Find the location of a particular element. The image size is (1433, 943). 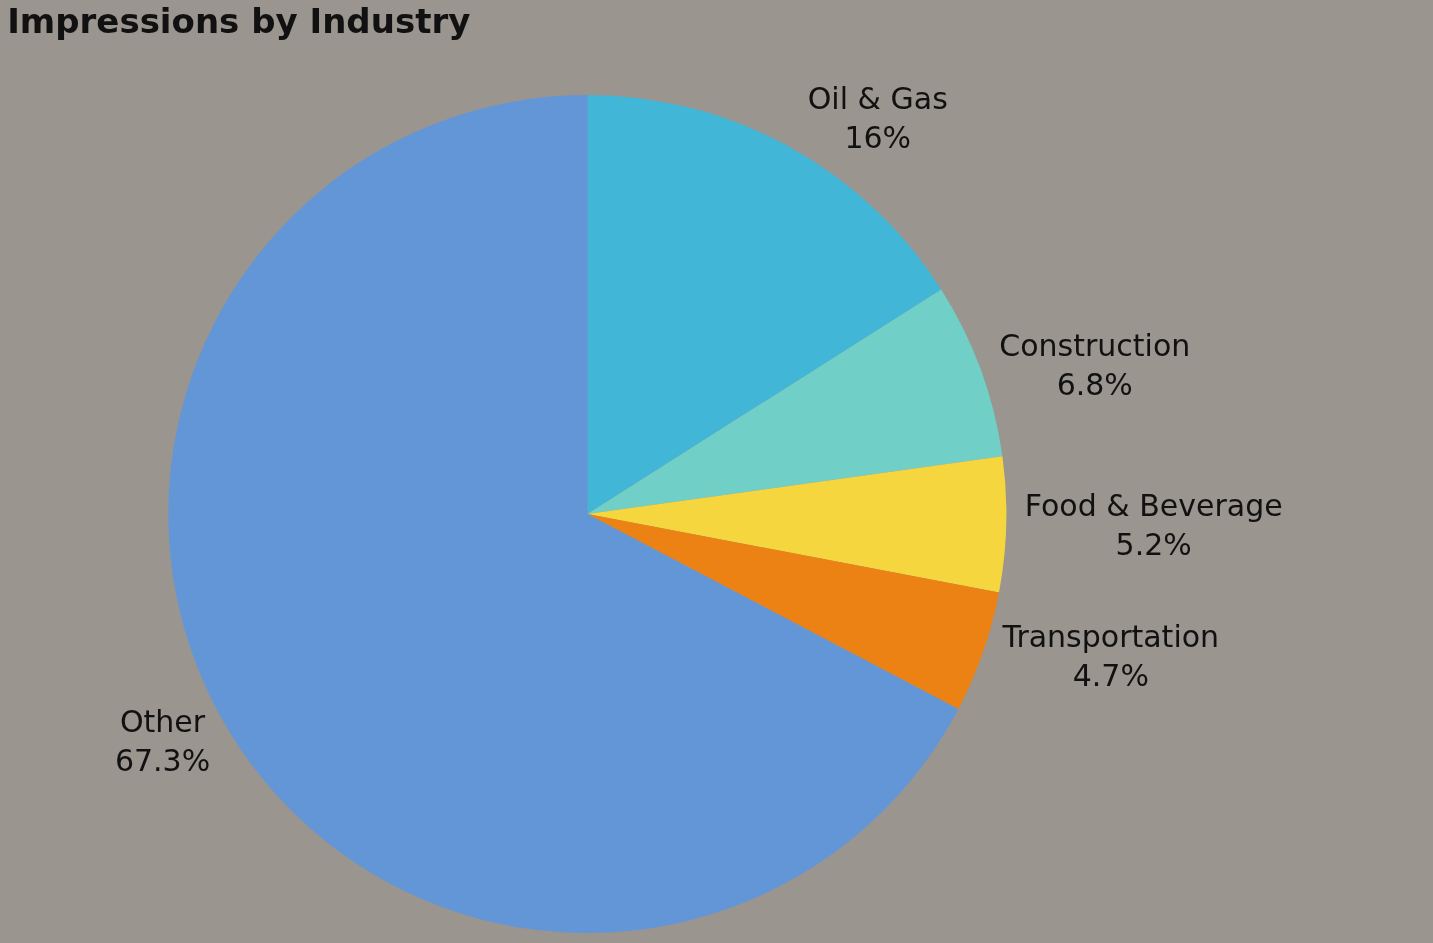

data-label: 16% is located at coordinates (878, 138).